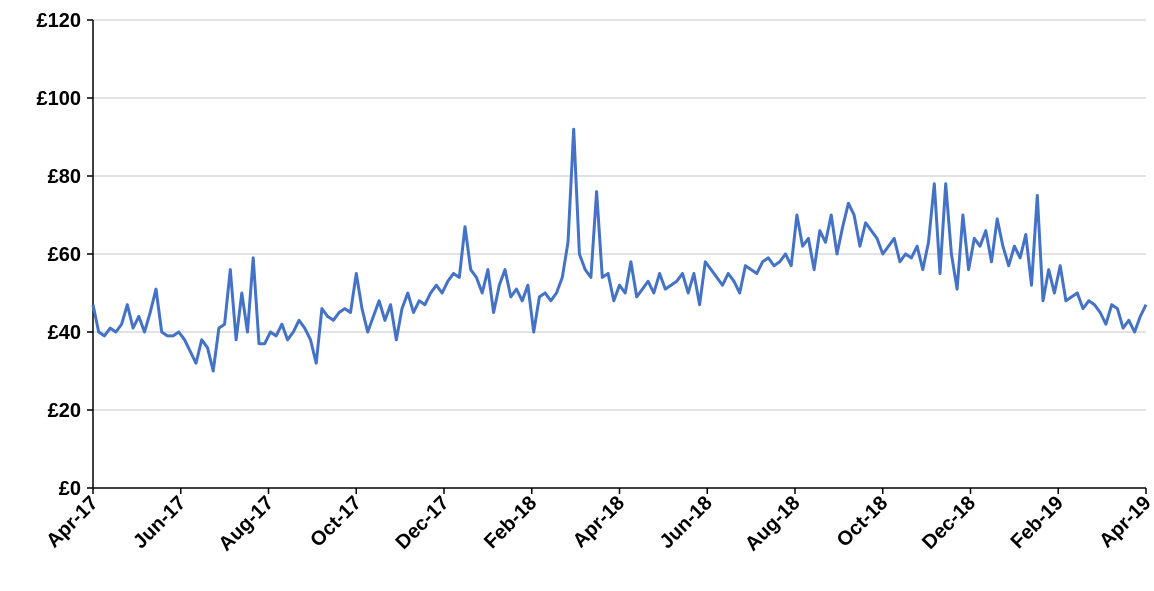 Image resolution: width=1154 pixels, height=591 pixels. What do you see at coordinates (423, 523) in the screenshot?
I see `x-tick-label: Dec-17` at bounding box center [423, 523].